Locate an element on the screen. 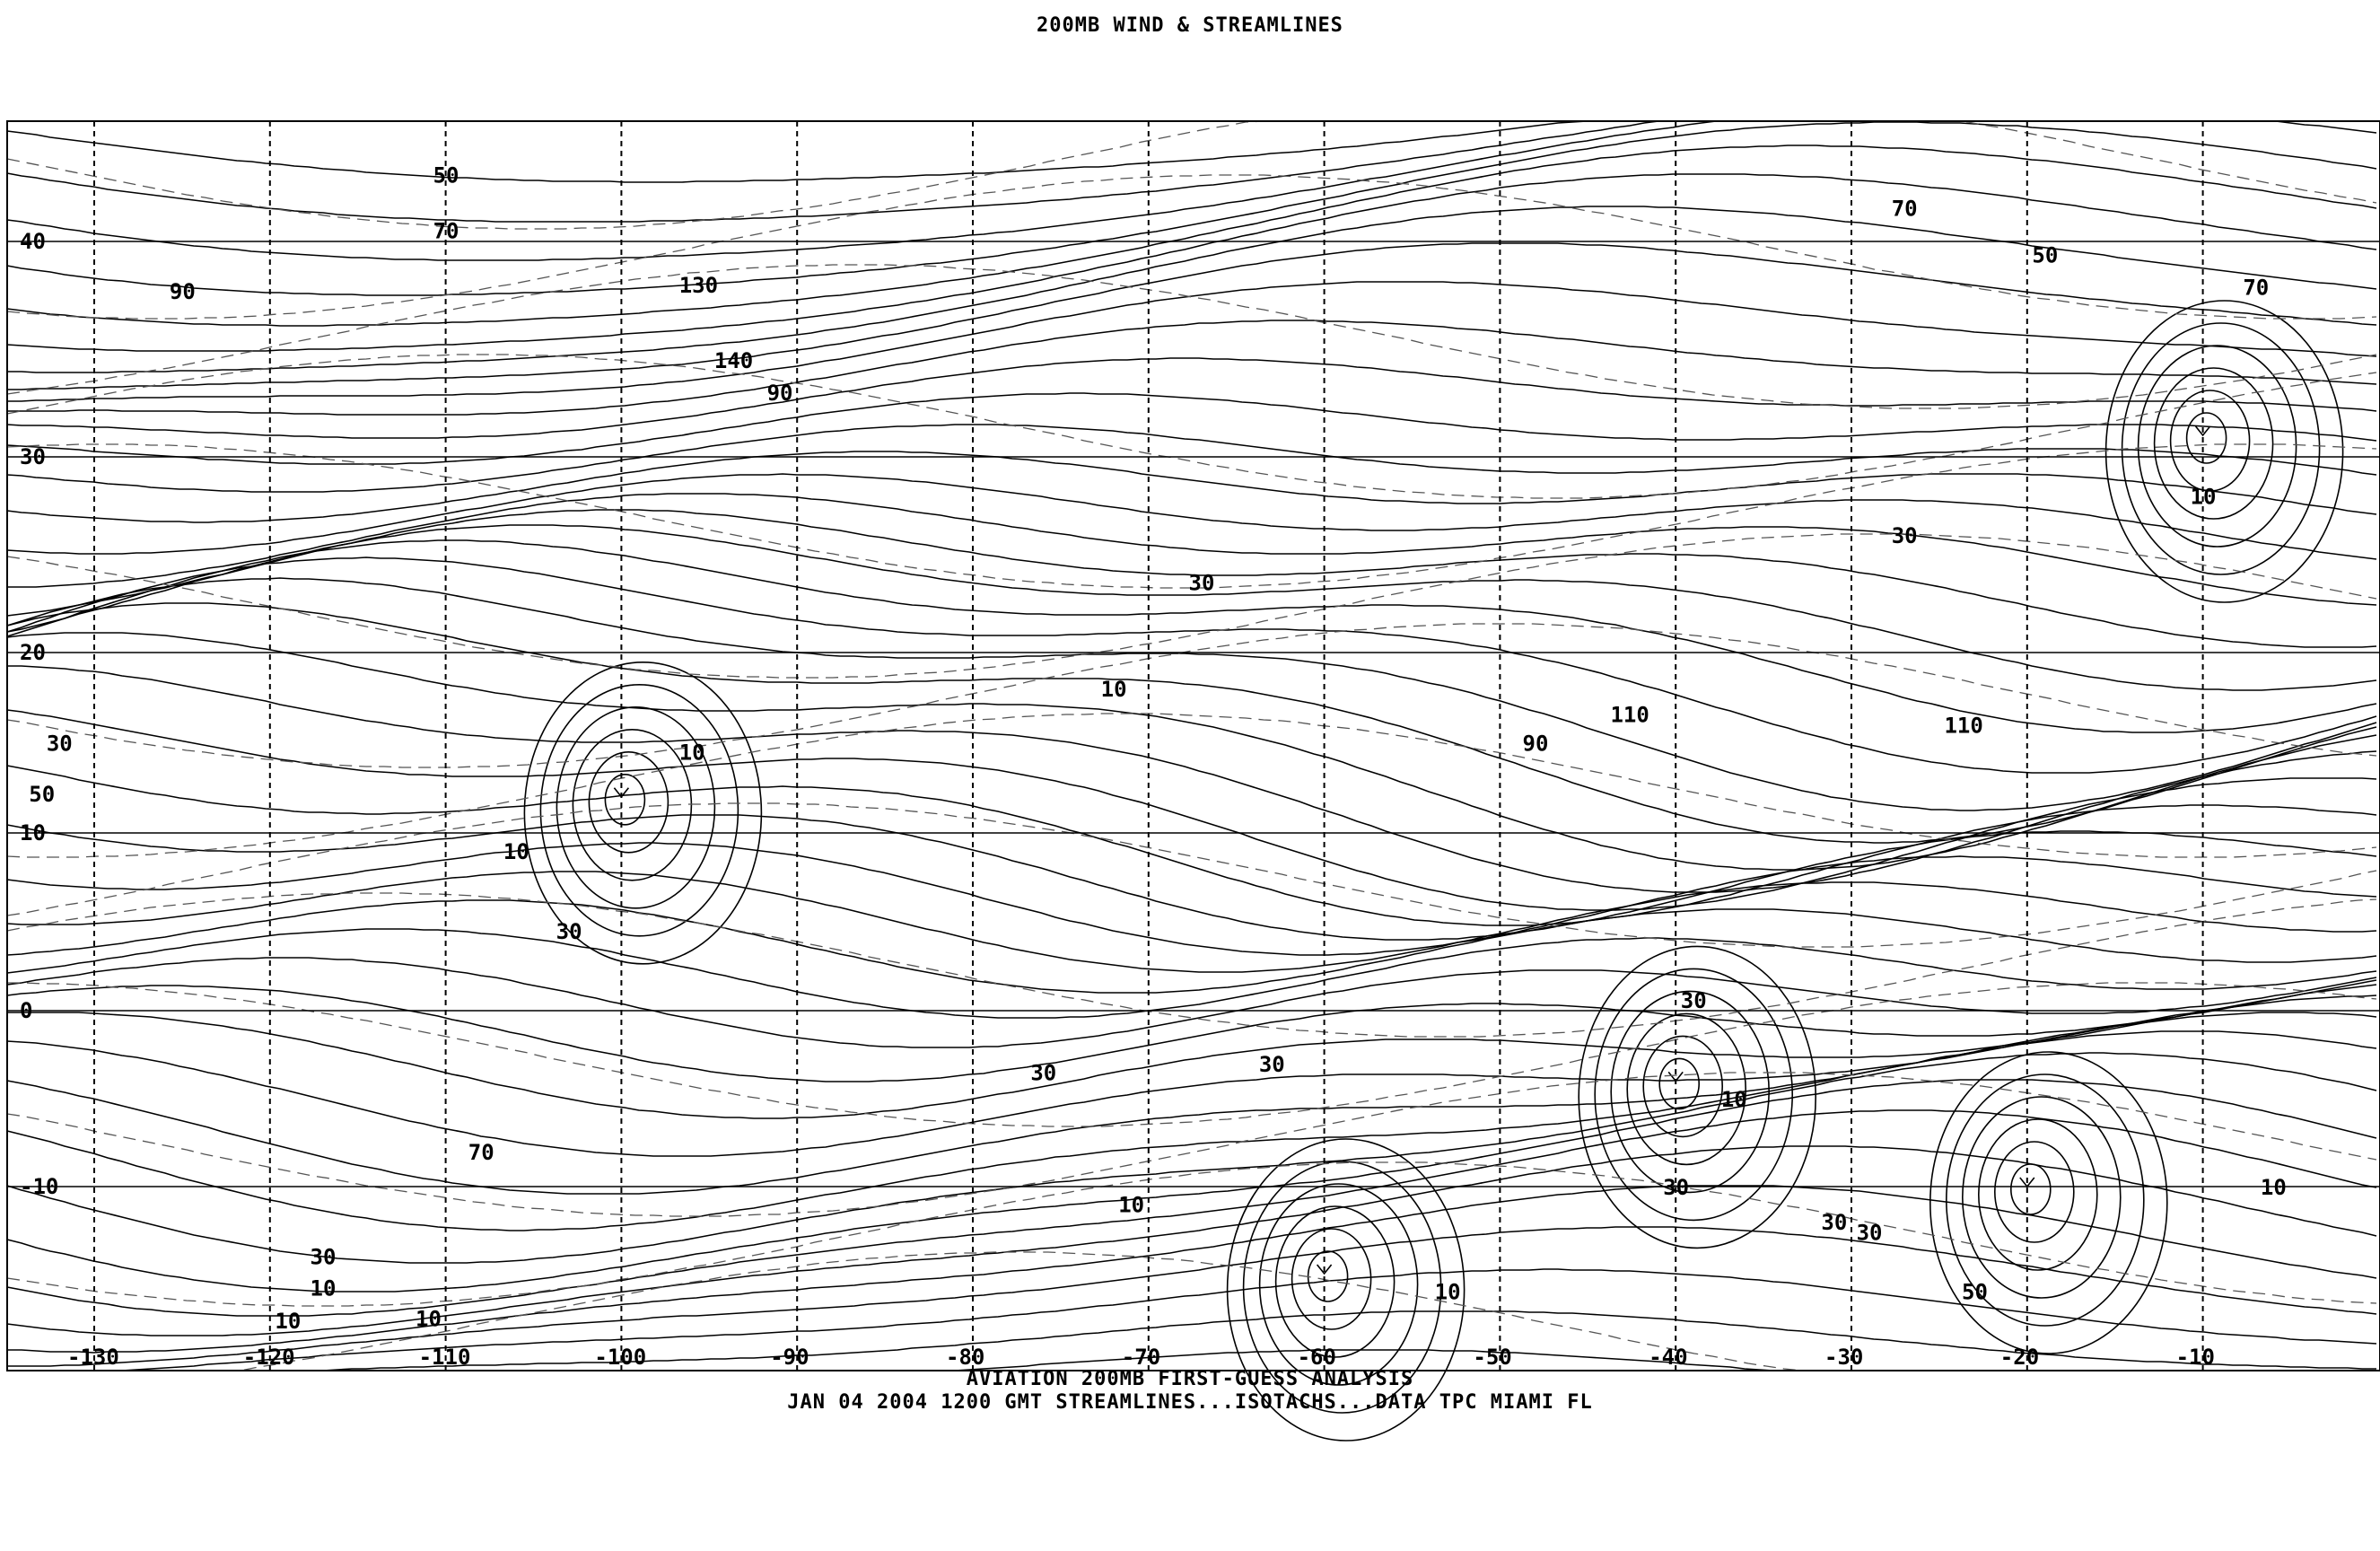  longitude-label: -90 is located at coordinates (790, 1357).